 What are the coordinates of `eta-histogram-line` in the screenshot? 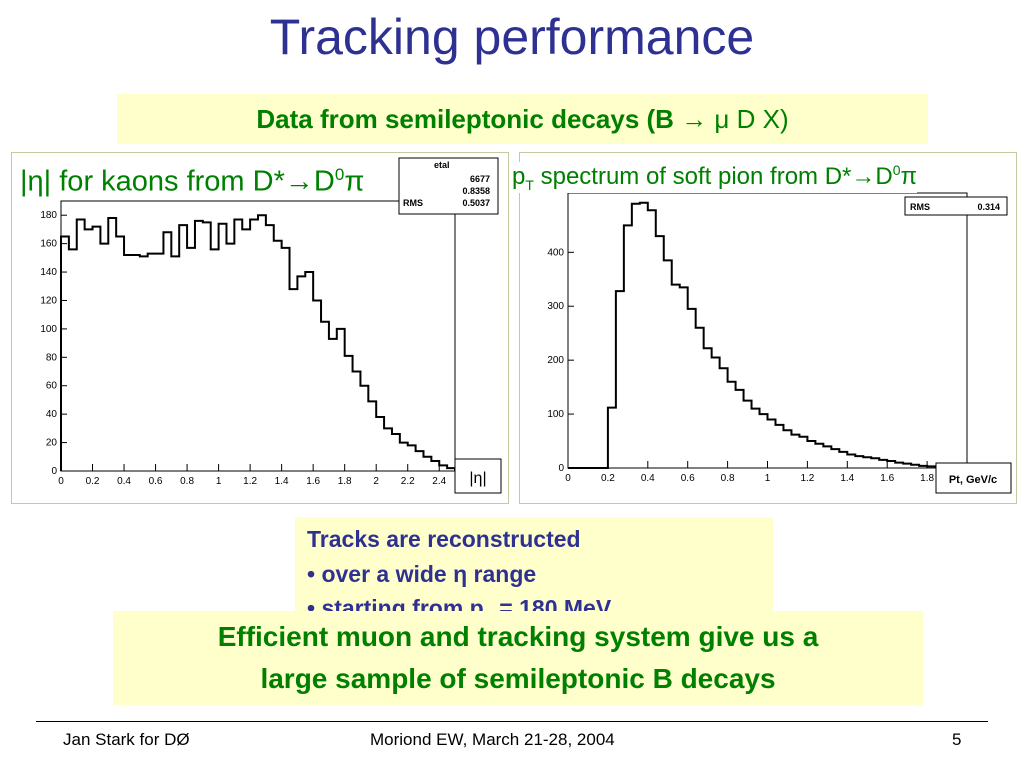 It's located at (258, 342).